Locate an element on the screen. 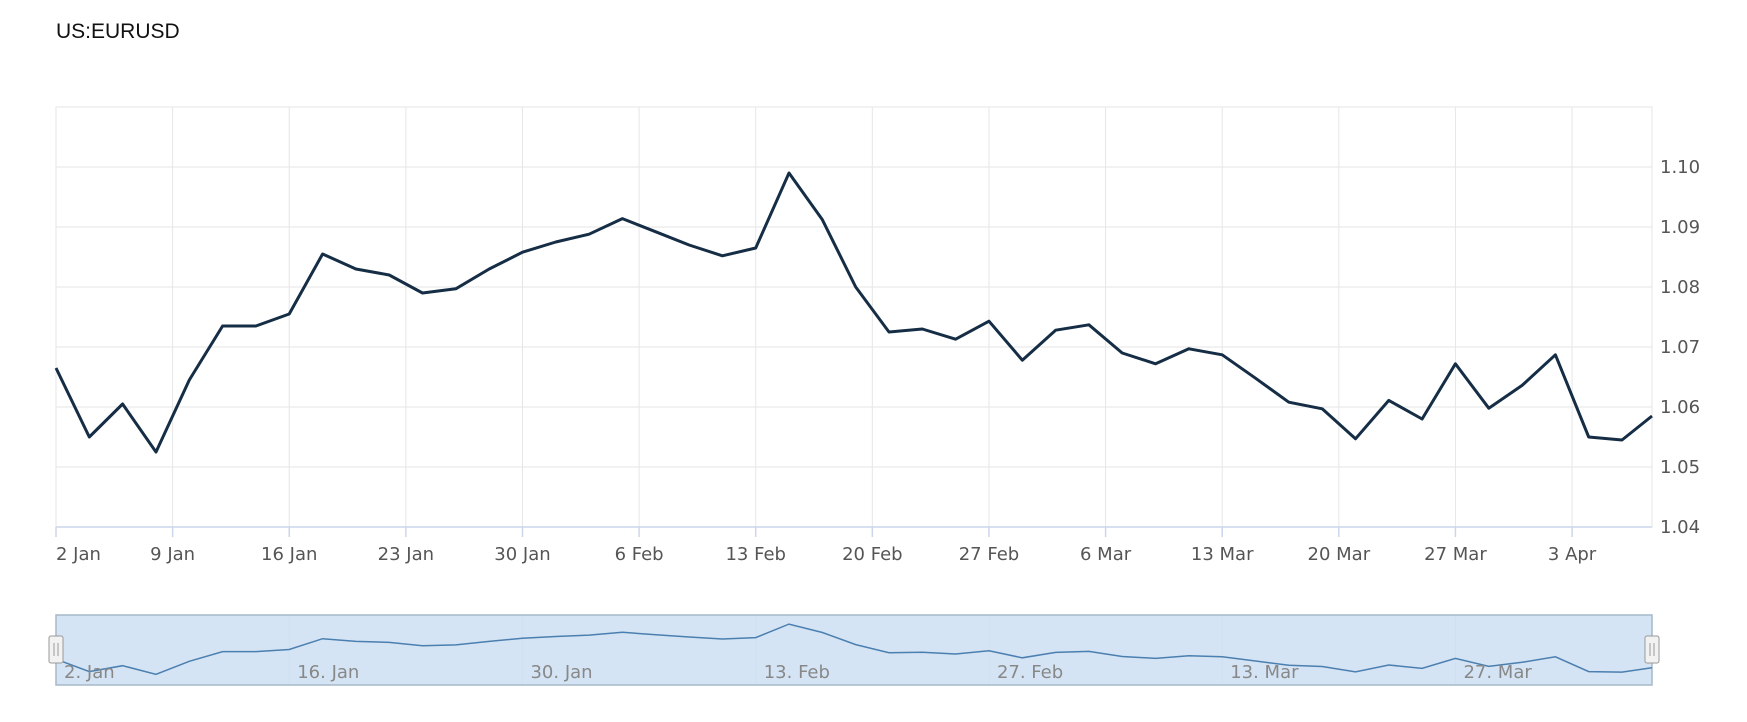  navigator-series-line is located at coordinates (854, 649).